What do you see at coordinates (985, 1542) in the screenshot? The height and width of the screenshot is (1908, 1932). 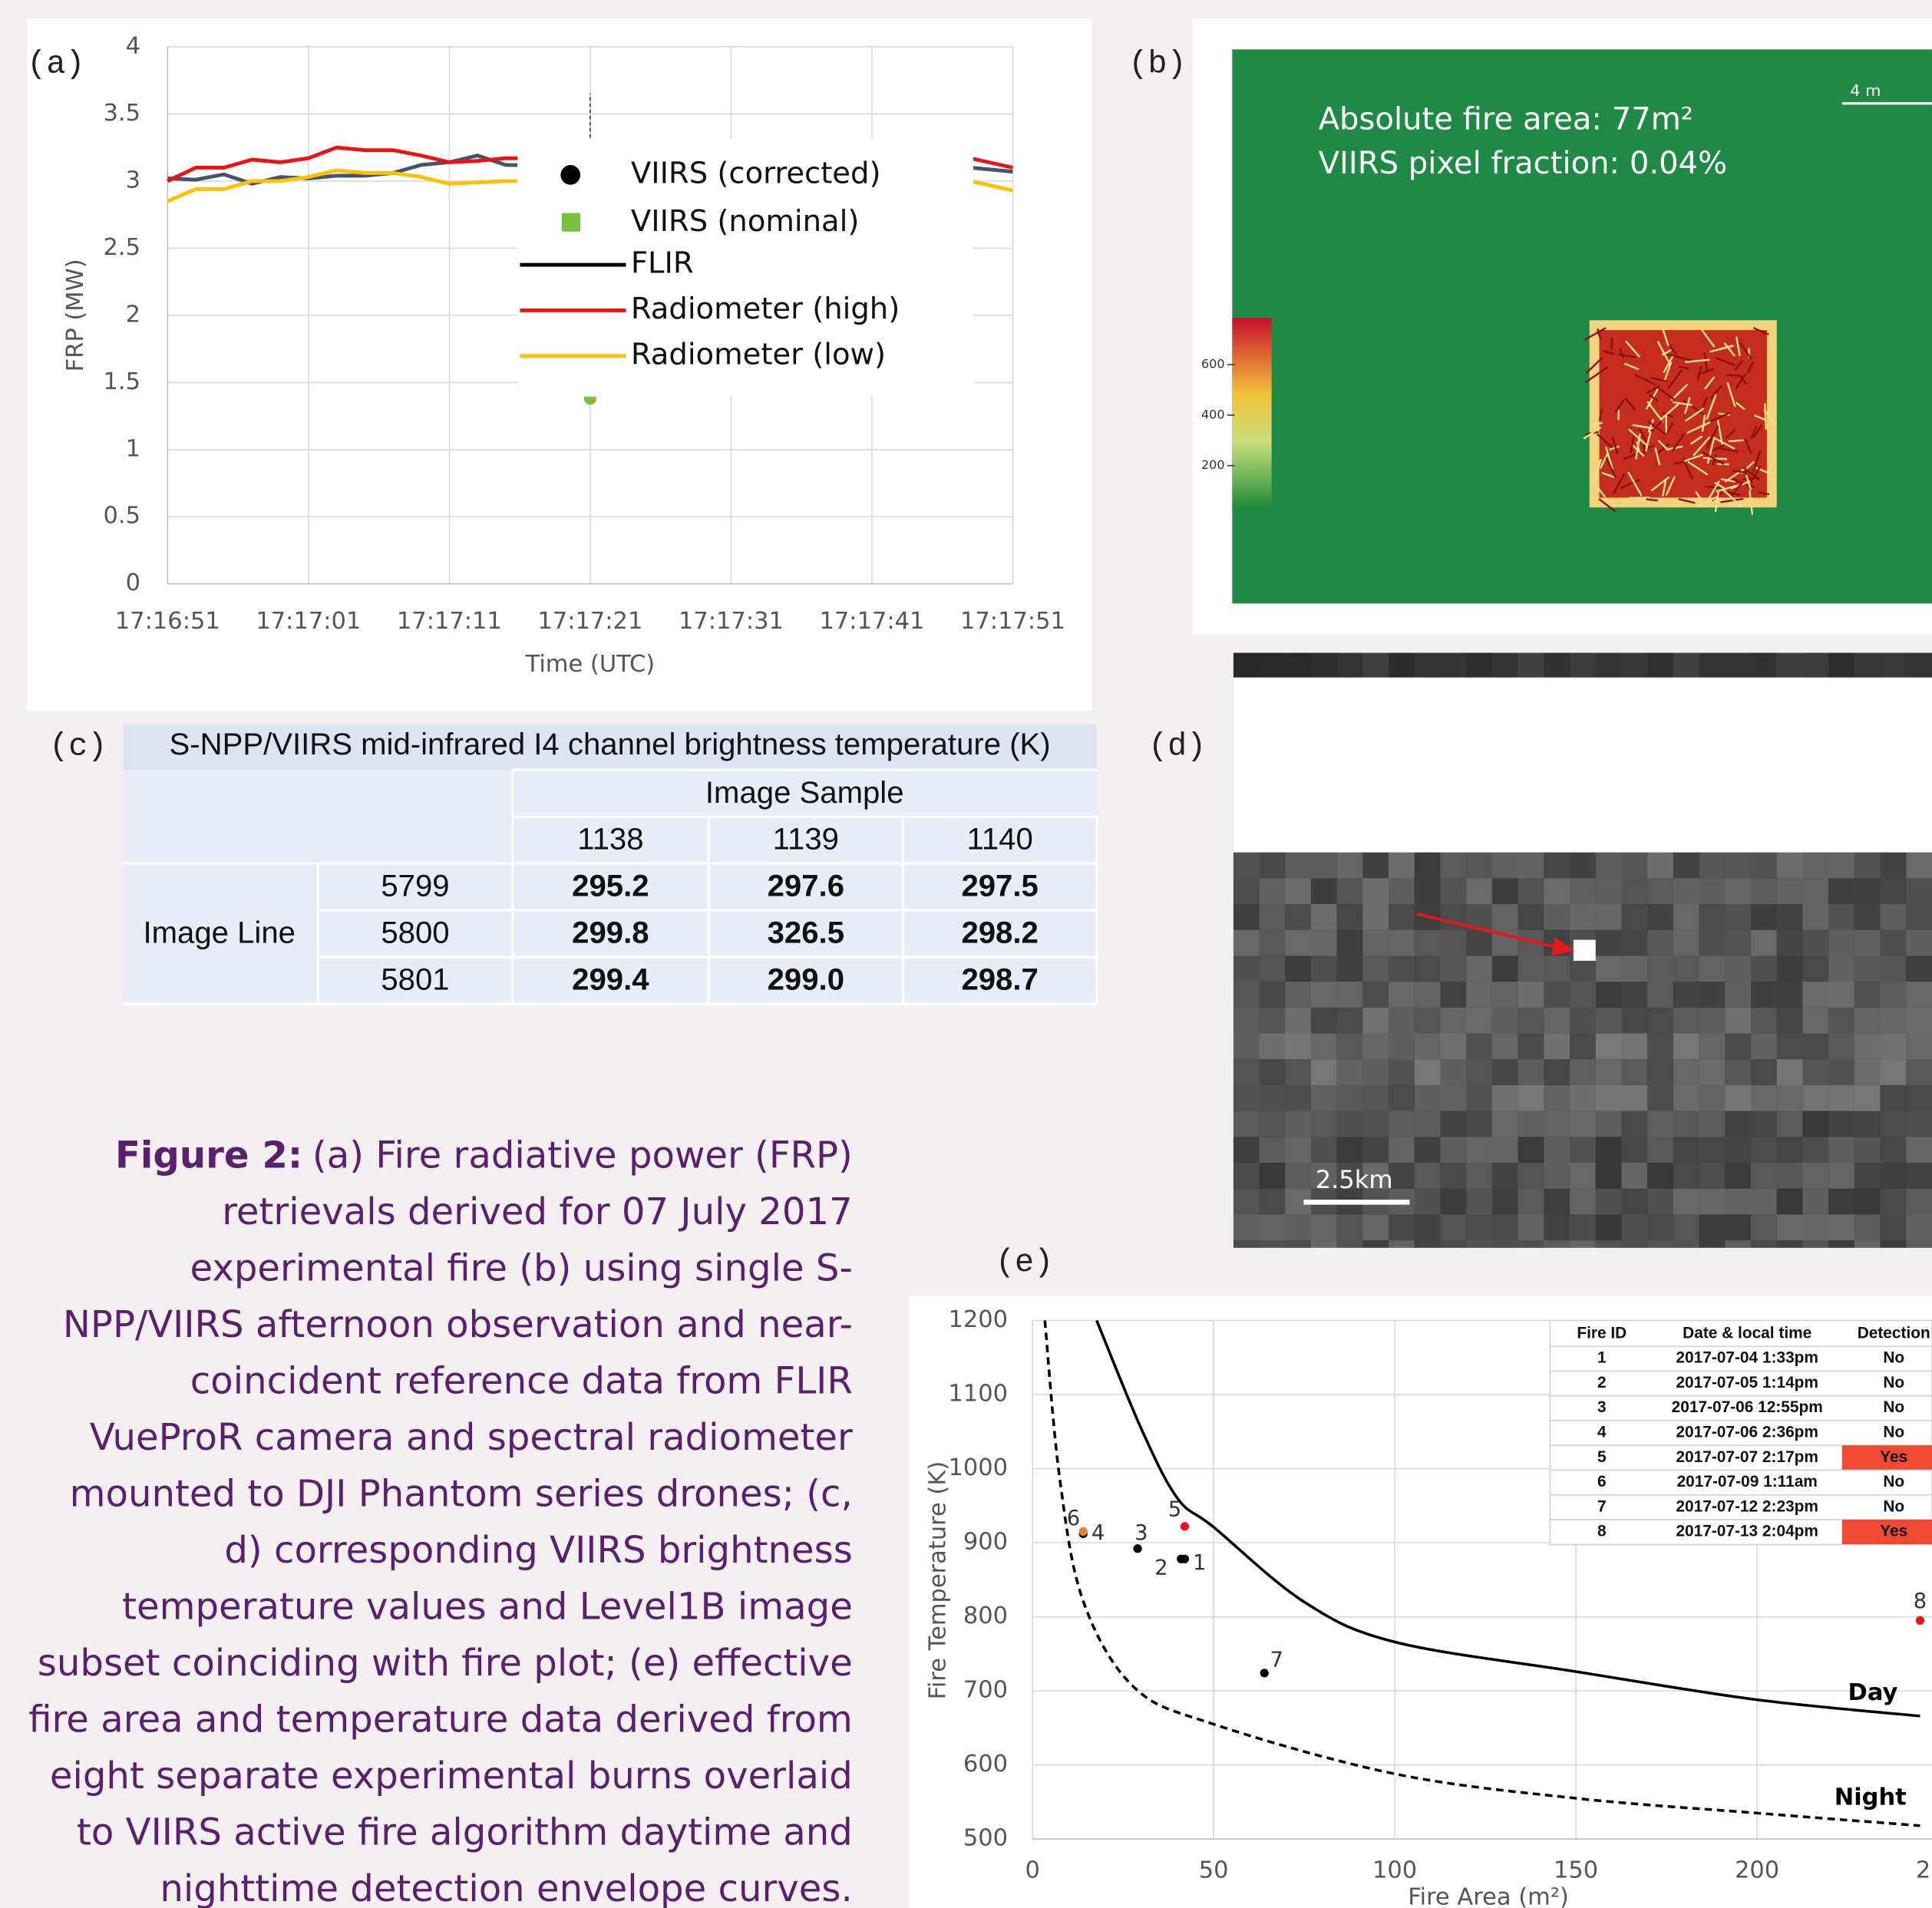 I see `y-tick-label: 900` at bounding box center [985, 1542].